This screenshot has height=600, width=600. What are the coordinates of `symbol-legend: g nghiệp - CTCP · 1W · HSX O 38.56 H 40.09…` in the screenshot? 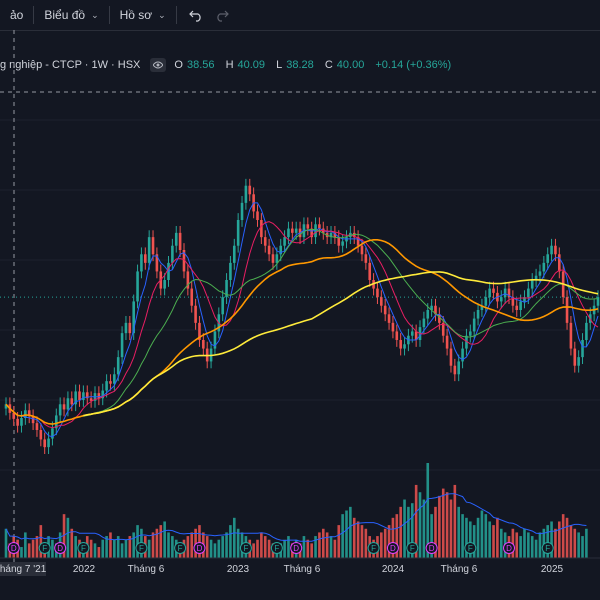 It's located at (227, 65).